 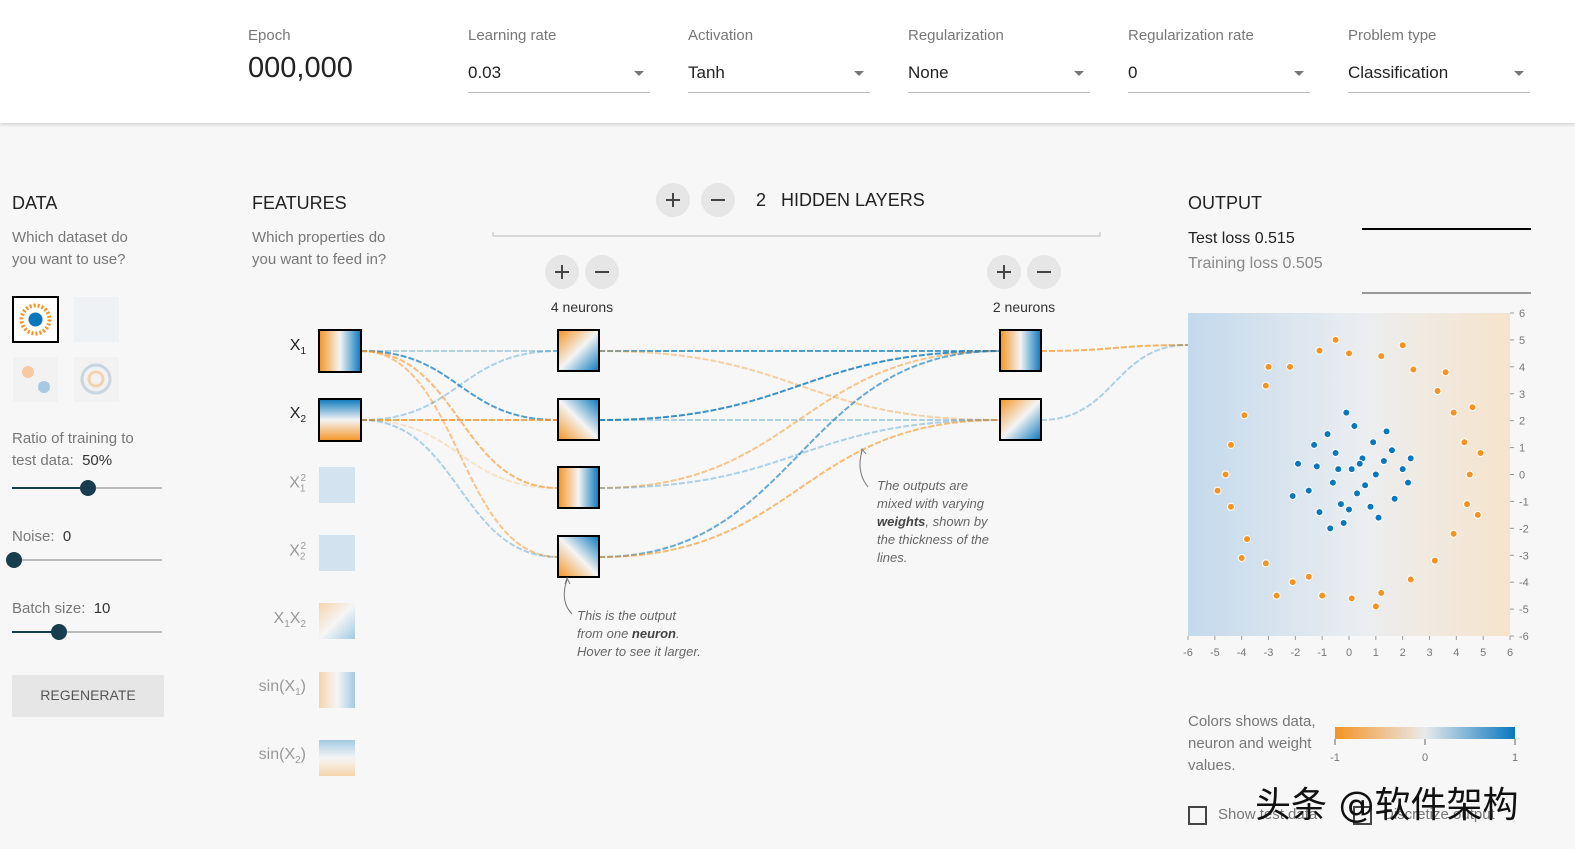 What do you see at coordinates (35, 203) in the screenshot?
I see `section-title: DATA` at bounding box center [35, 203].